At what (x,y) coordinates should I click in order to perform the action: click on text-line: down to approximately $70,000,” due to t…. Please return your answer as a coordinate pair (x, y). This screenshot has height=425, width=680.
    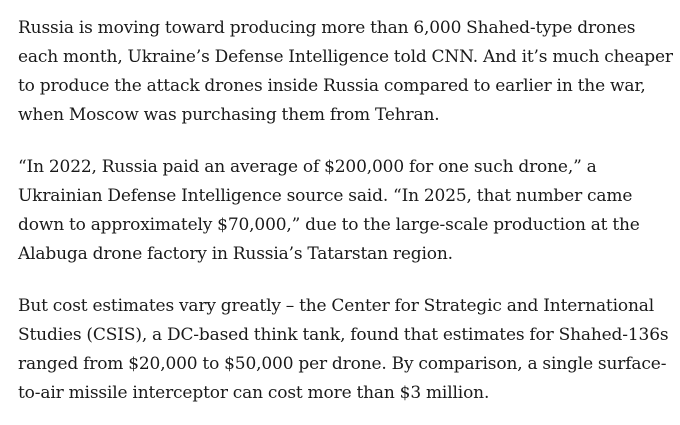
    Looking at the image, I should click on (329, 225).